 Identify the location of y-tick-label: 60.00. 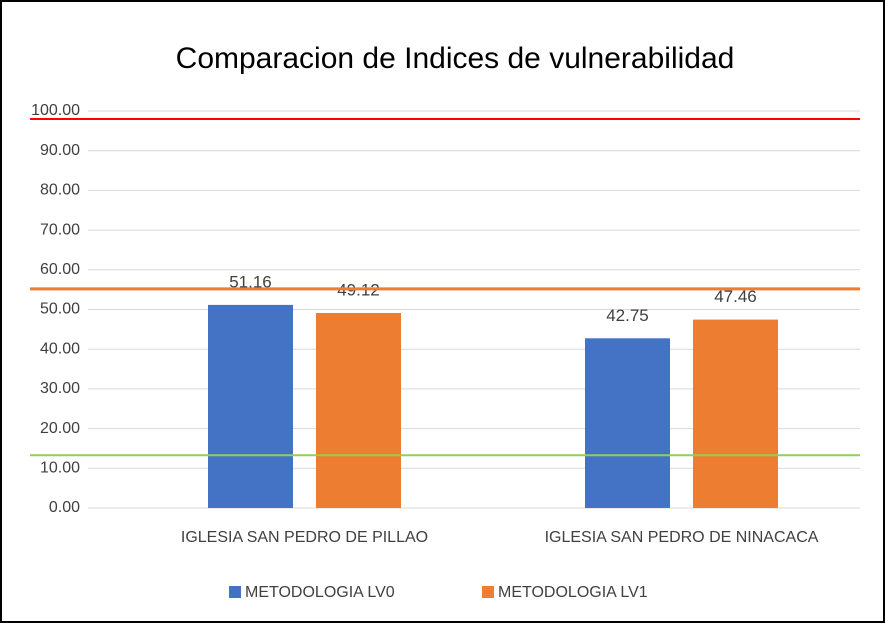
(60, 269).